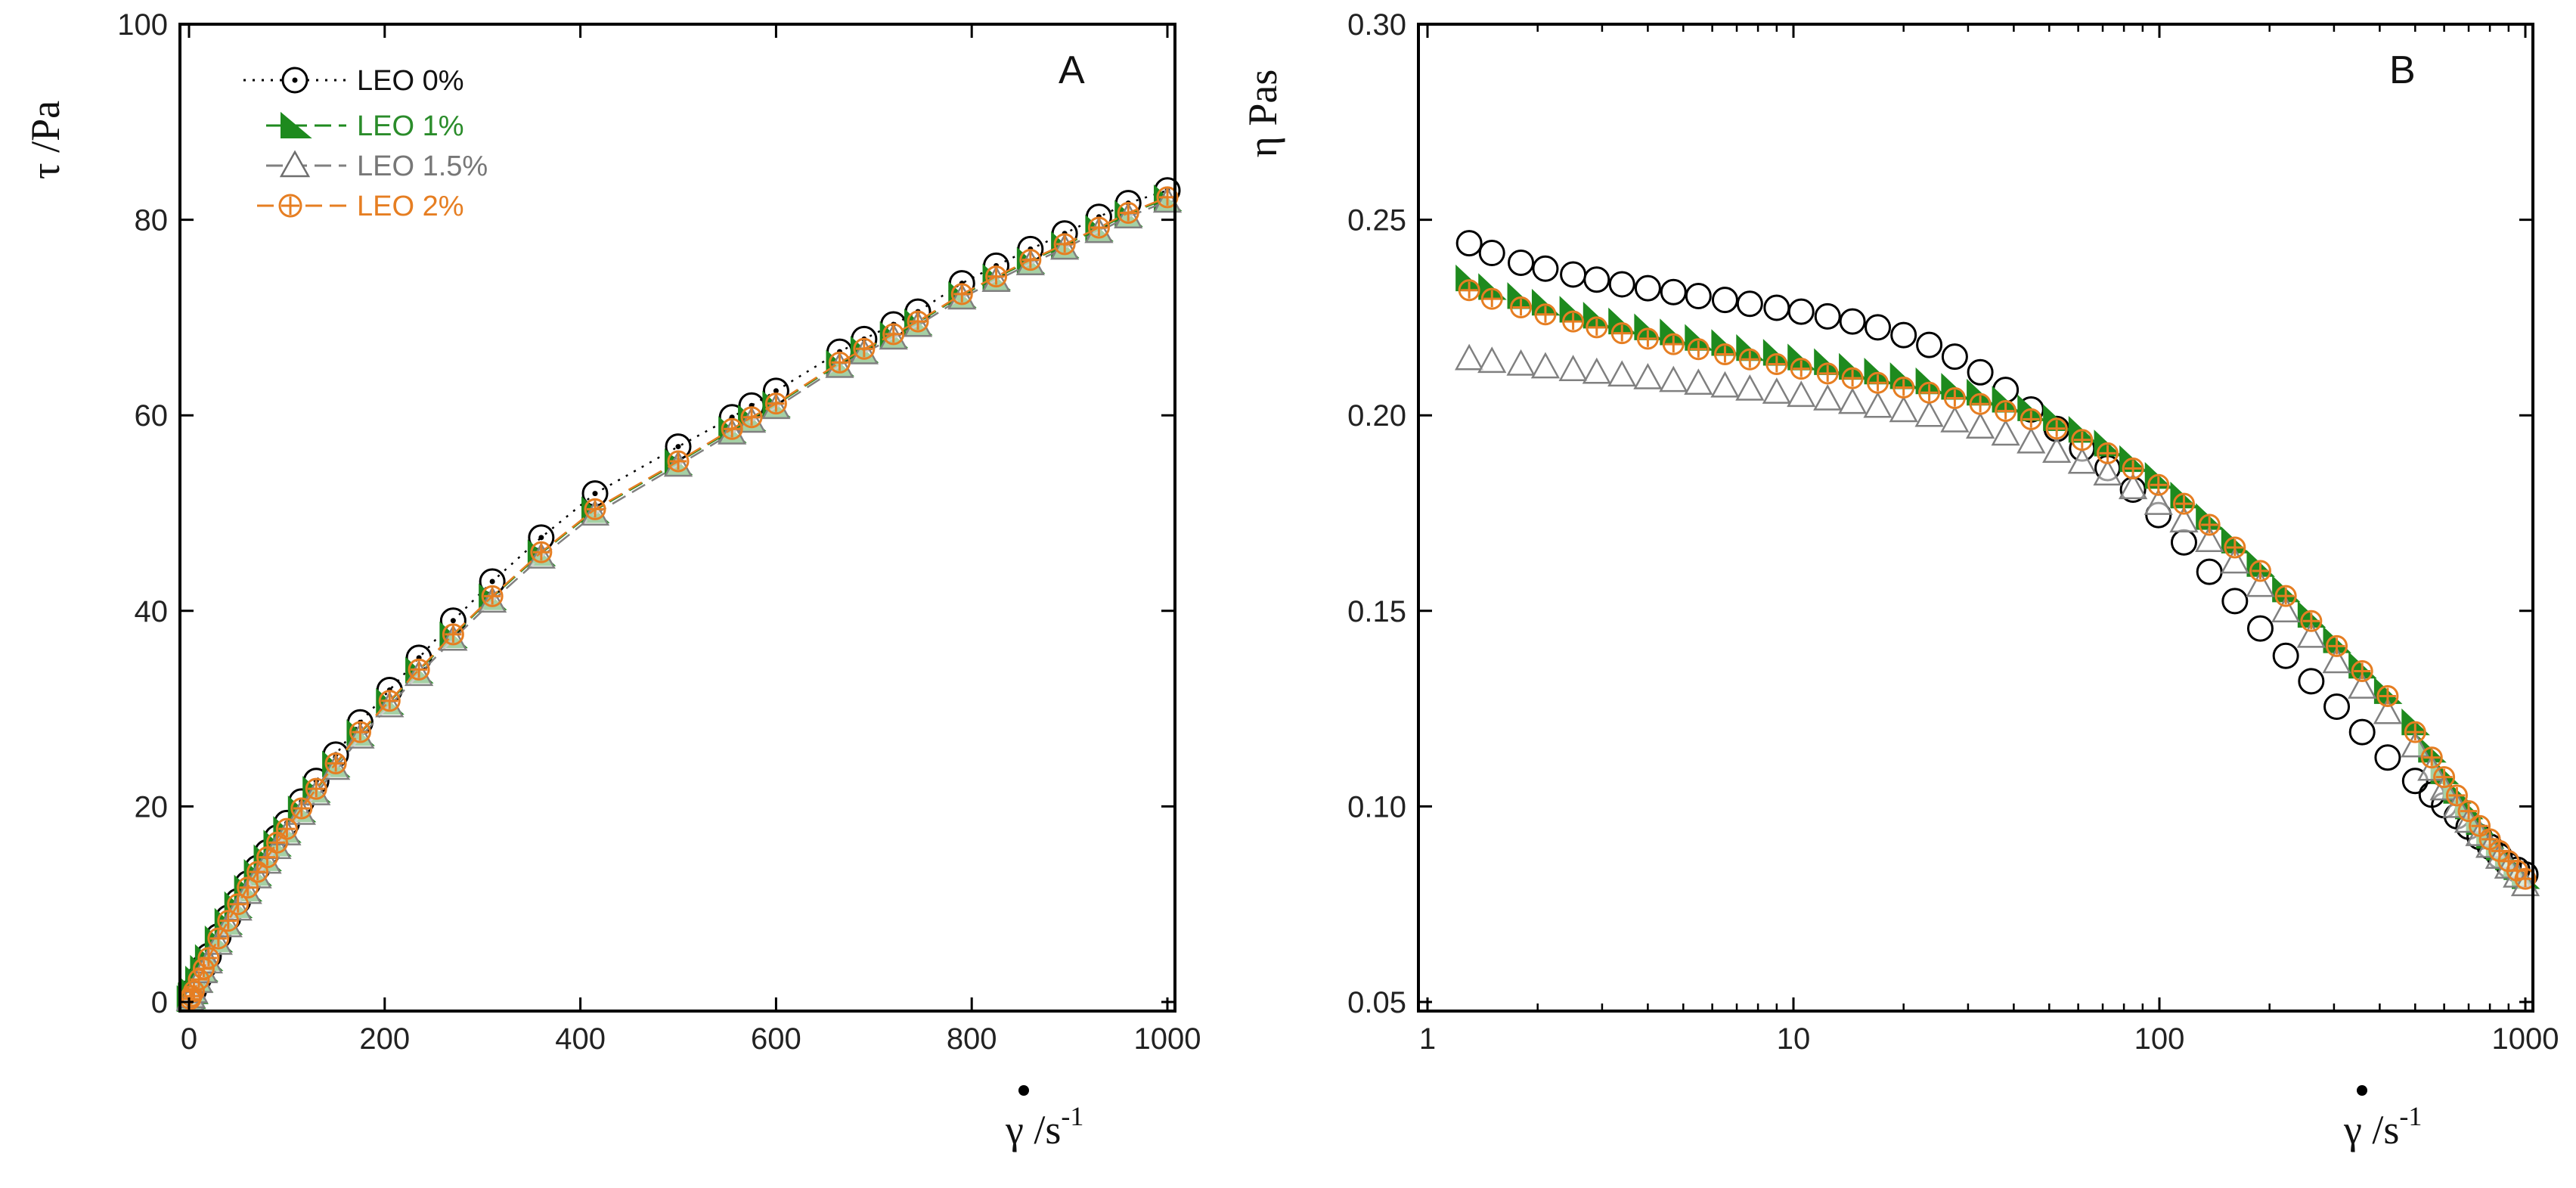  What do you see at coordinates (2159, 1039) in the screenshot?
I see `x-tick-label: 100` at bounding box center [2159, 1039].